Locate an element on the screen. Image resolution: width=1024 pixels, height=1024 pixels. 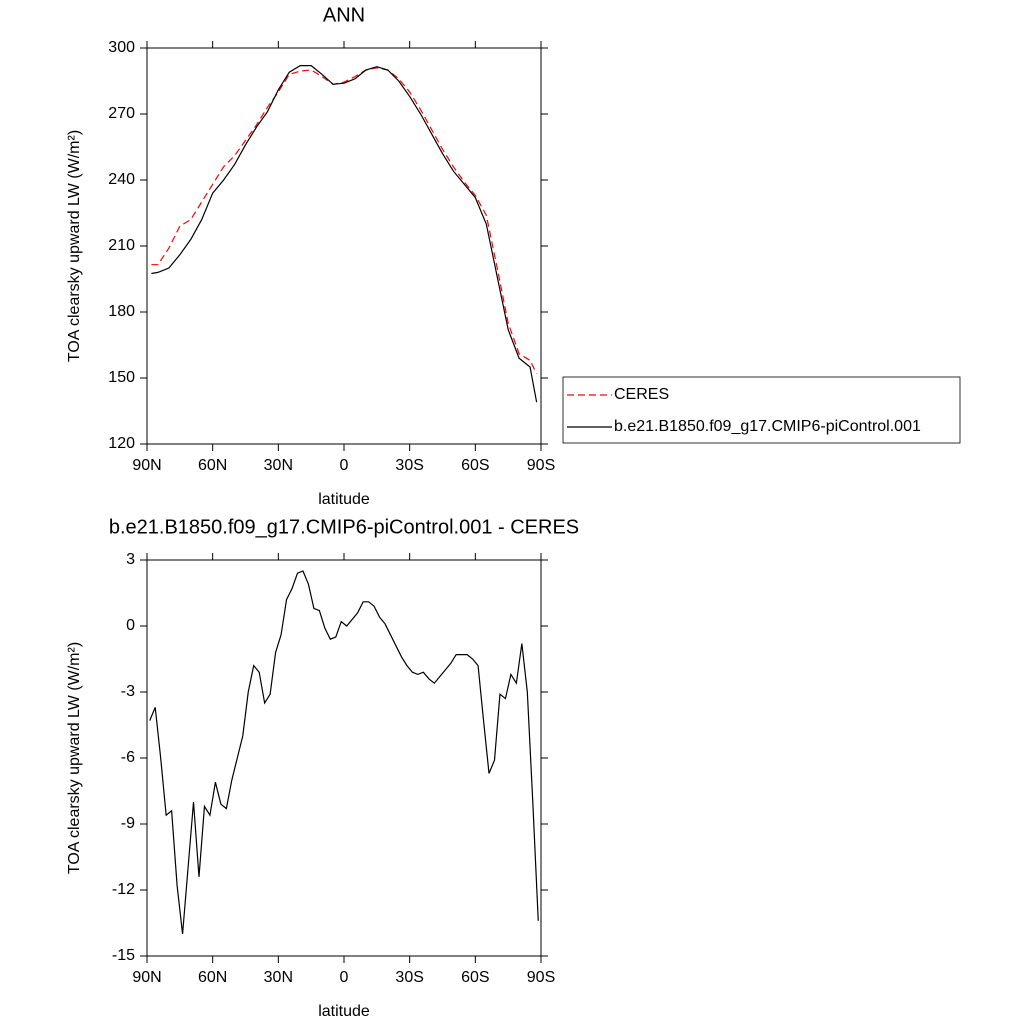
y-tick-label: 240 is located at coordinates (121, 179).